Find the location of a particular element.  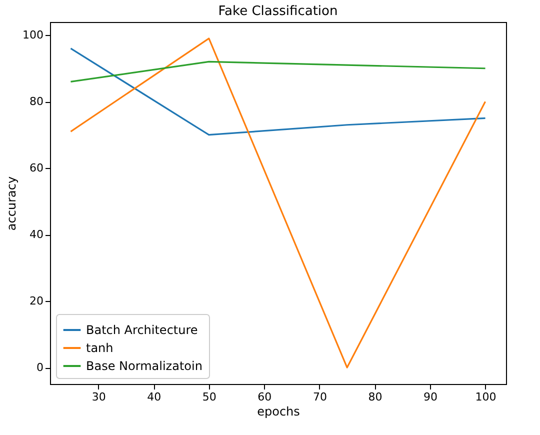

x-tick-label: 30 is located at coordinates (99, 397).